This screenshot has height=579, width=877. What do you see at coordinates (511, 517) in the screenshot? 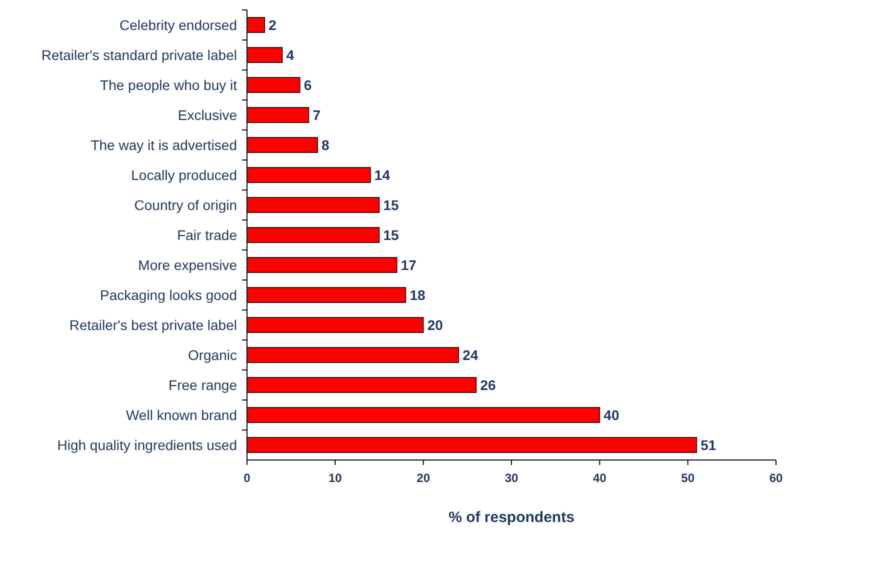
I see `x-axis-title: % of respondents` at bounding box center [511, 517].